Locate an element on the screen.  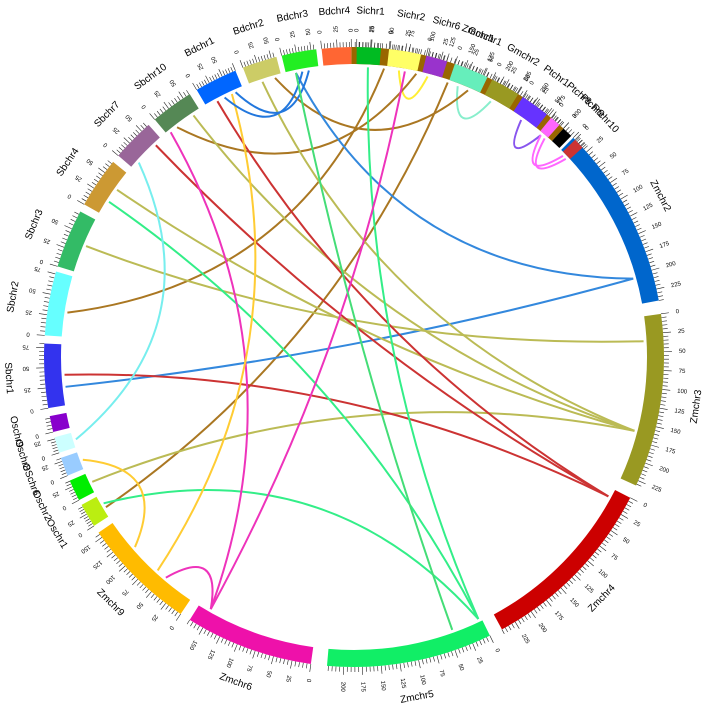
chromosome-label-bdchr2: Bdchr2 is located at coordinates (249, 27).